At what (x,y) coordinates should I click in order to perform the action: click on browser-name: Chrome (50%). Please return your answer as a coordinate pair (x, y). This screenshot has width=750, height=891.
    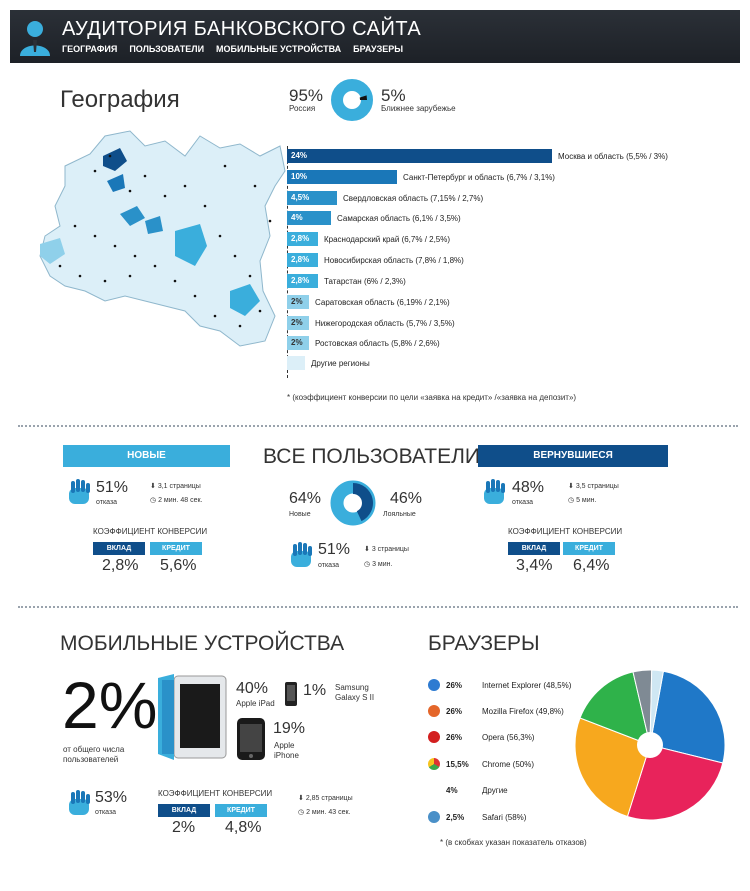
    Looking at the image, I should click on (508, 764).